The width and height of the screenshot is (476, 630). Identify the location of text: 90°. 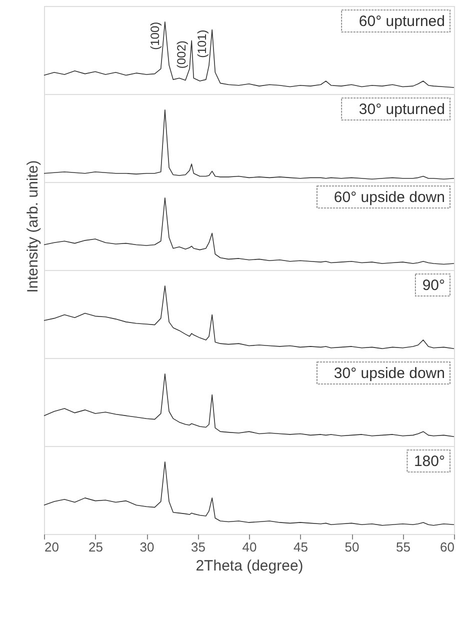
(433, 285).